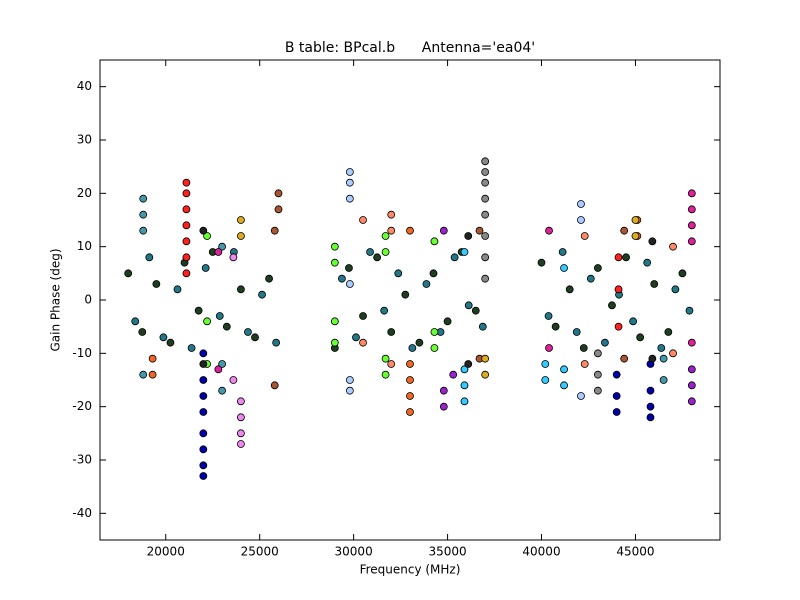  I want to click on y-tick-label: 10, so click(84, 246).